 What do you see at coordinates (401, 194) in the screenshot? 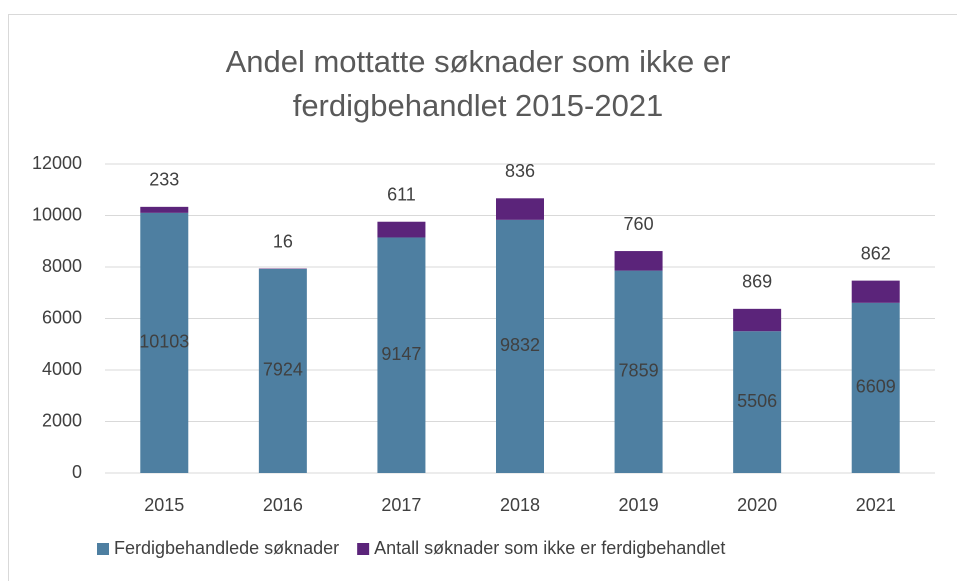
I see `data-label: 611` at bounding box center [401, 194].